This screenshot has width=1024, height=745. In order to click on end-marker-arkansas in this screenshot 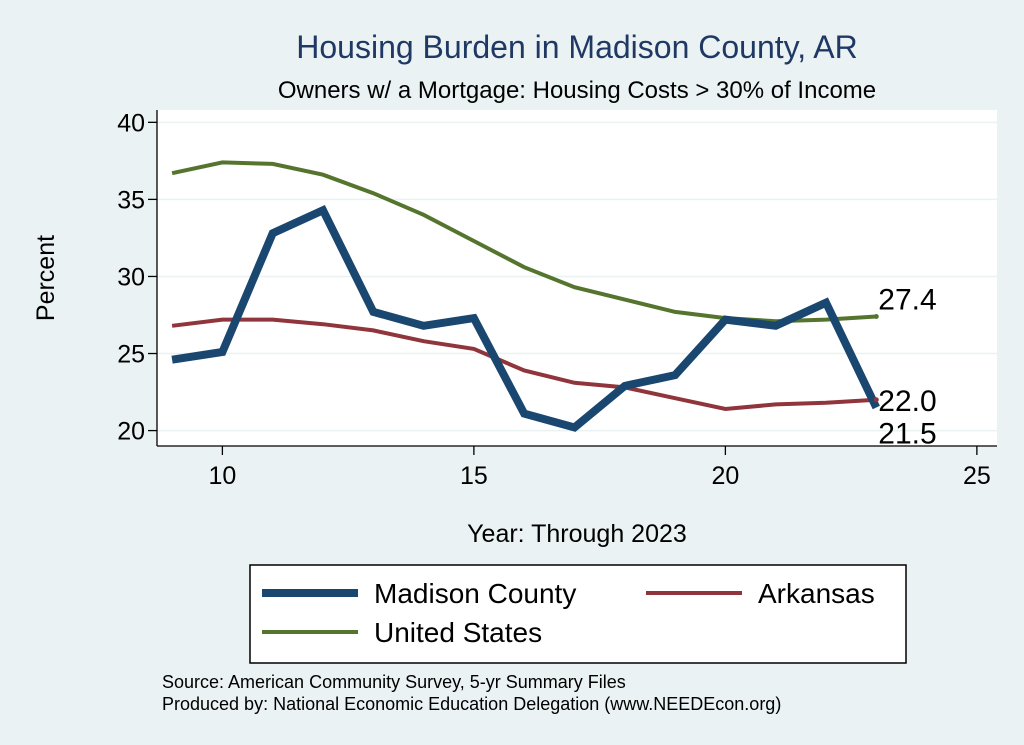, I will do `click(876, 400)`.